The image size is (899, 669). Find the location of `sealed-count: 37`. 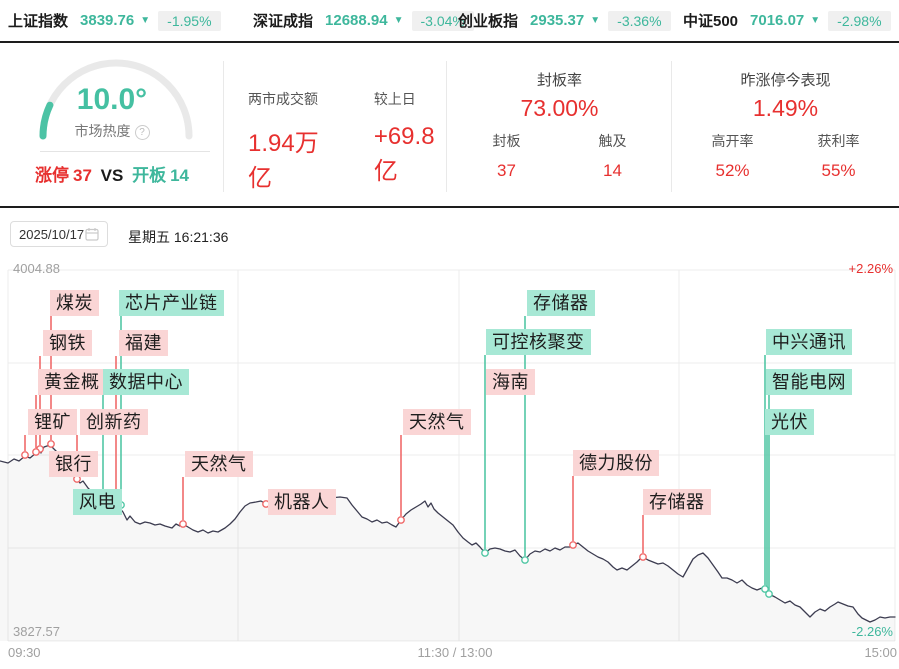

sealed-count: 37 is located at coordinates (506, 170).